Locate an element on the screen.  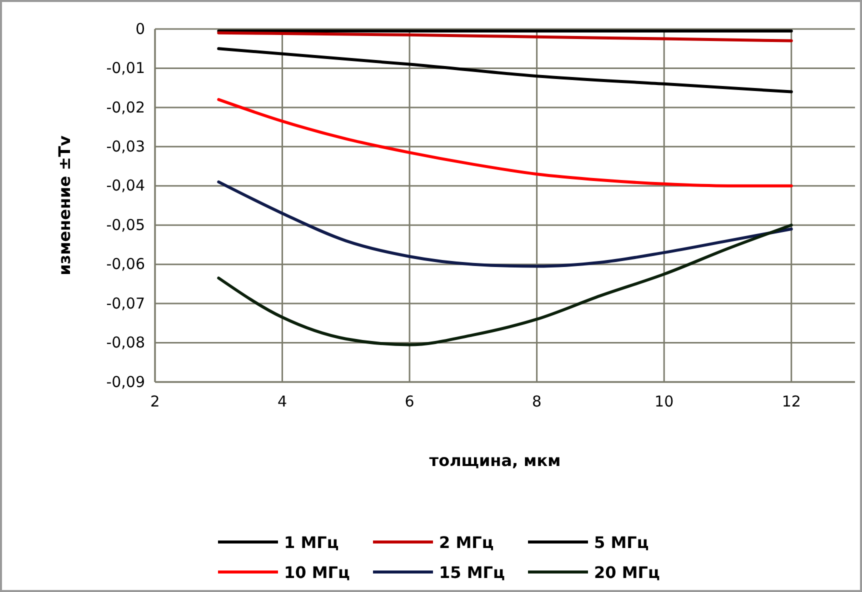
legend-label: 20 МГц is located at coordinates (627, 572).